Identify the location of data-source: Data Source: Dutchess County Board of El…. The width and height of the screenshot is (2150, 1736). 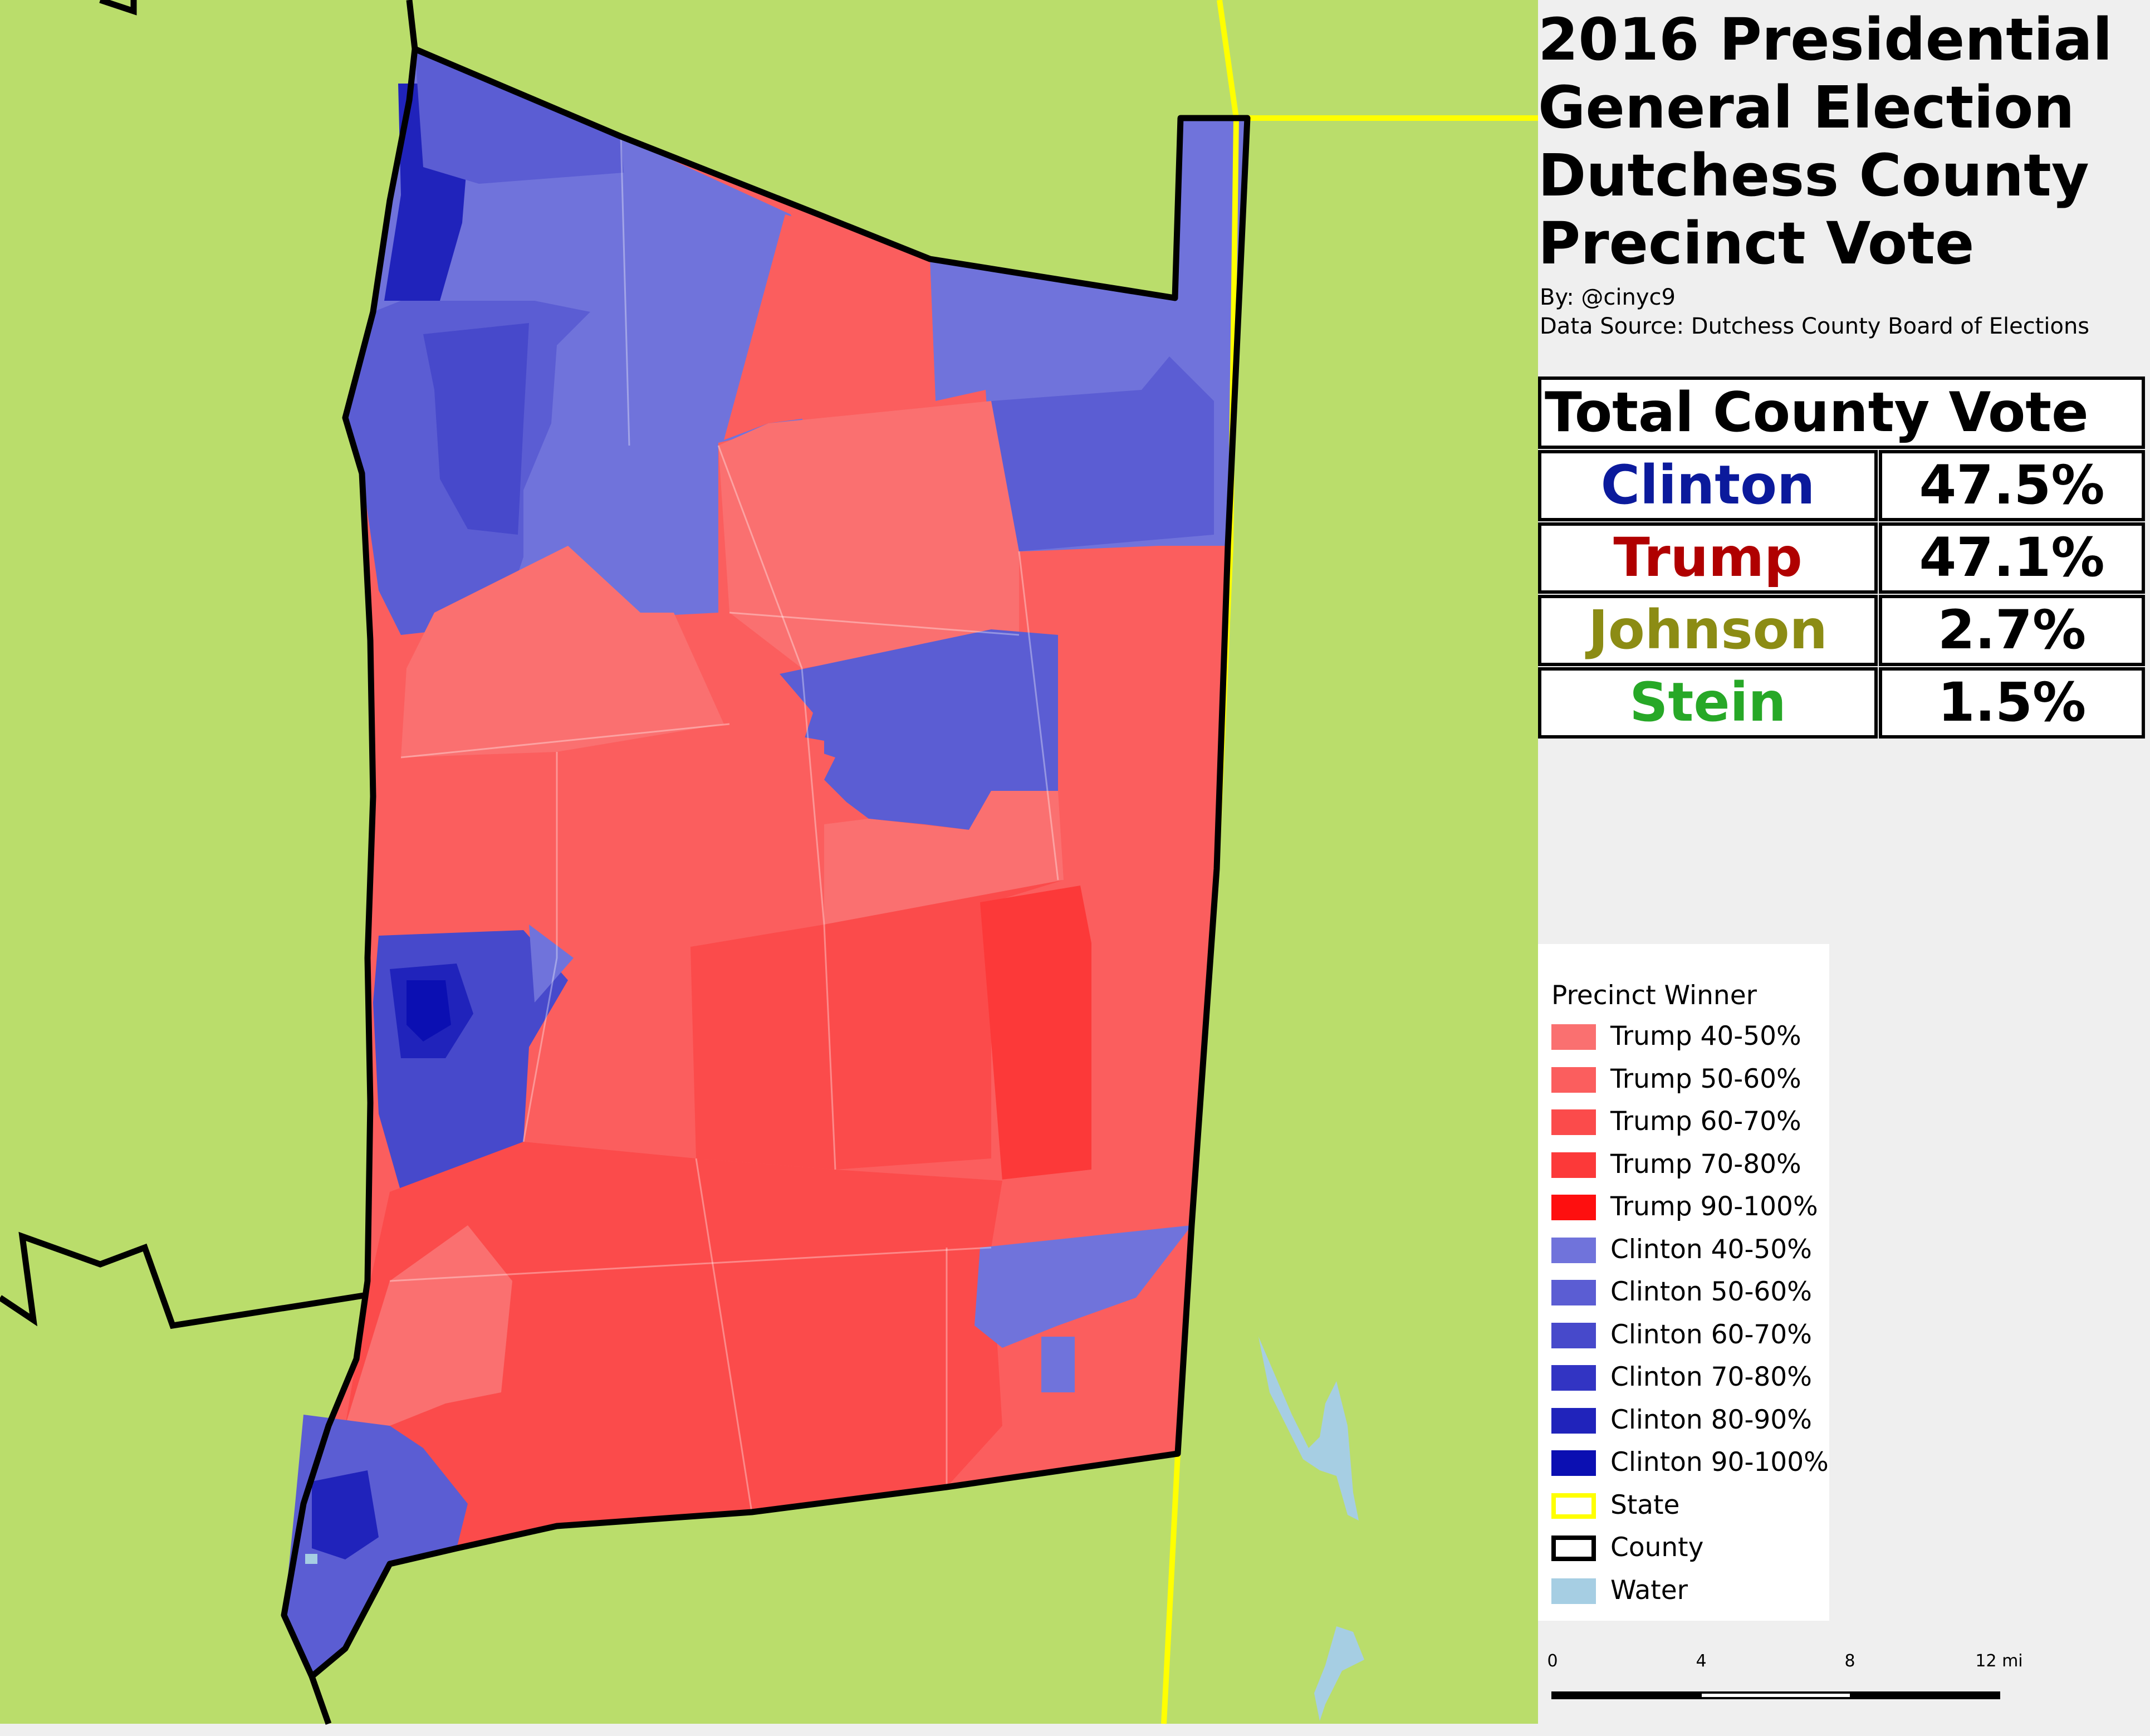
(1815, 327).